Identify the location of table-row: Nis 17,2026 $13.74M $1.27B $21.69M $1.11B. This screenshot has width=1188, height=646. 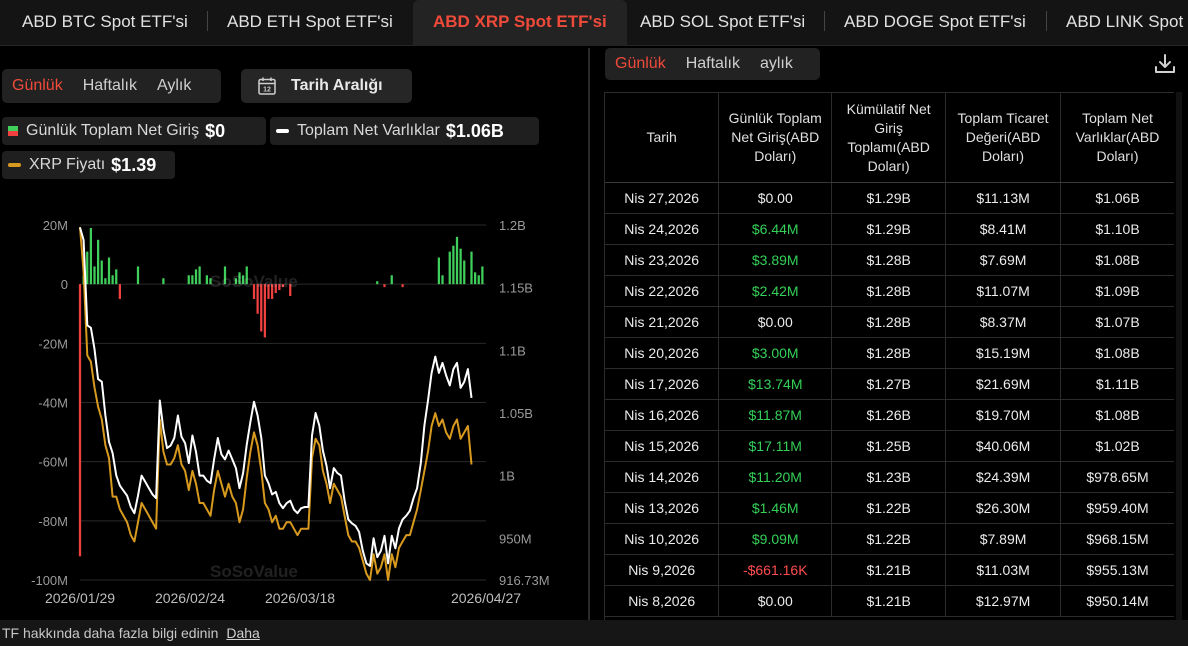
(889, 384).